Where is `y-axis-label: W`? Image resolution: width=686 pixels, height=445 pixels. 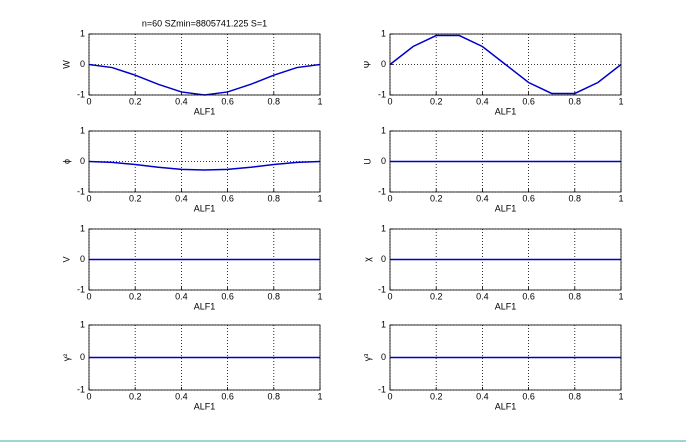
y-axis-label: W is located at coordinates (66, 64).